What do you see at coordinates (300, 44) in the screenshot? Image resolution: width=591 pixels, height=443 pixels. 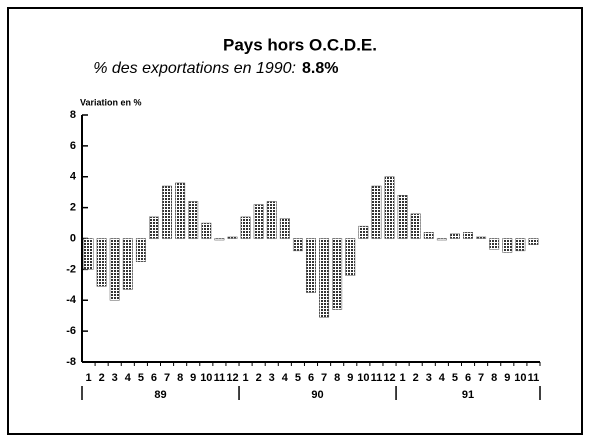 I see `chart-title: Pays hors O.C.D.E.` at bounding box center [300, 44].